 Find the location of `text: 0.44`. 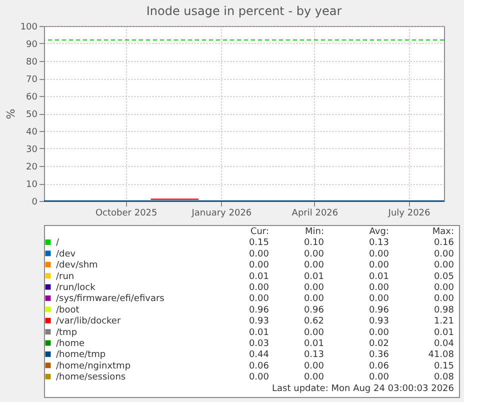

text: 0.44 is located at coordinates (259, 355).